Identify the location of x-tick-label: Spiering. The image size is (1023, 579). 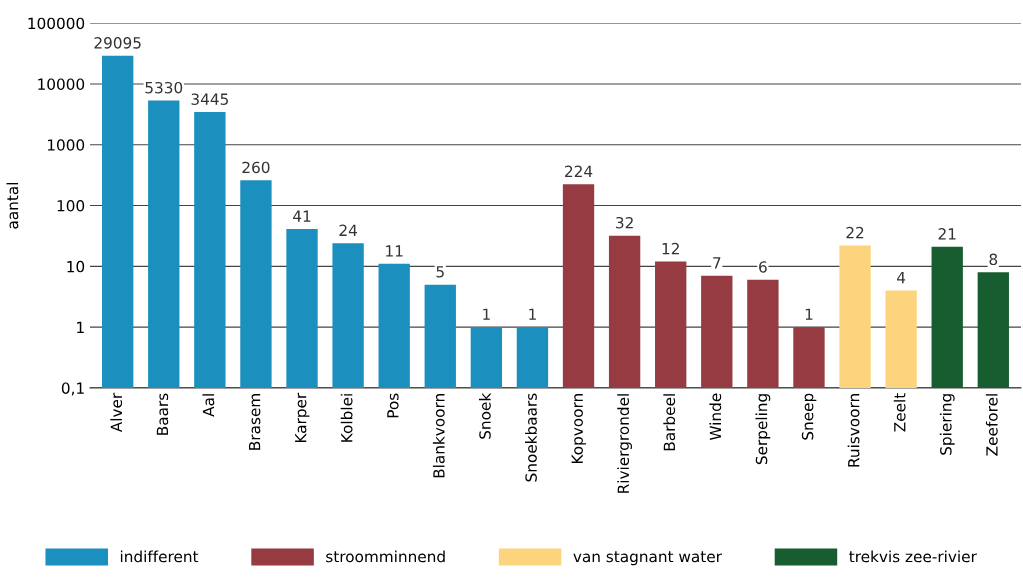
(947, 424).